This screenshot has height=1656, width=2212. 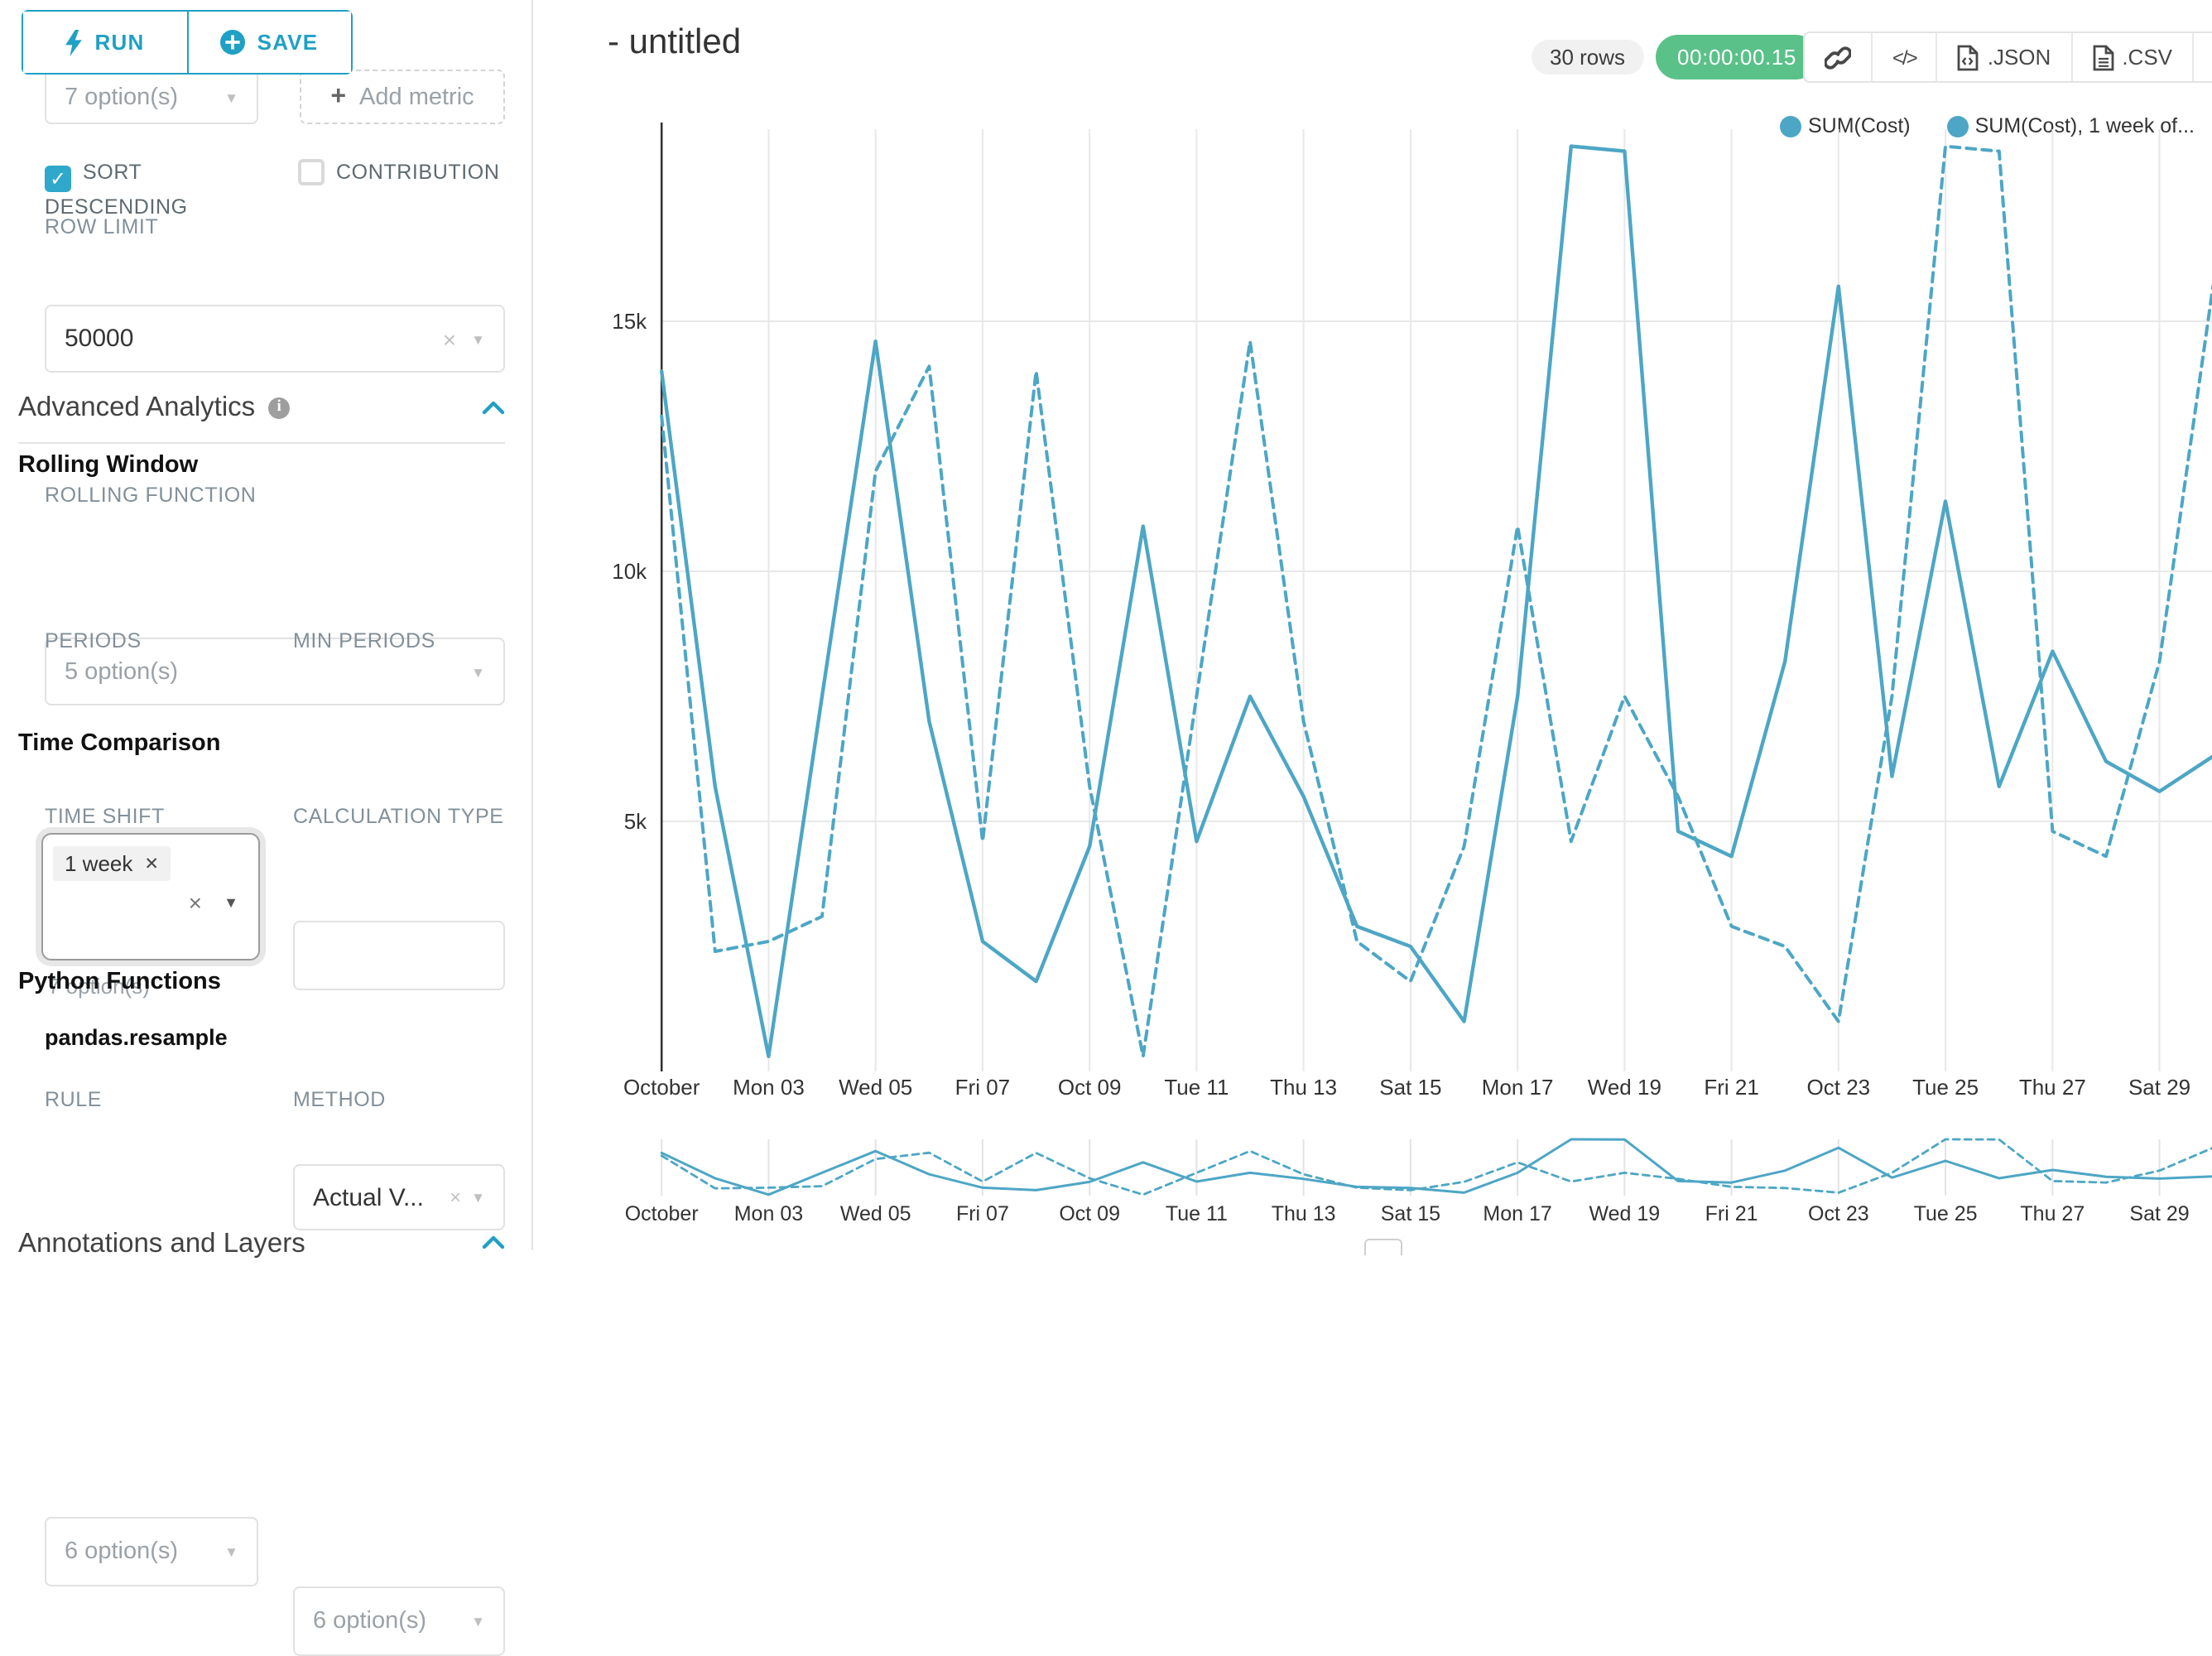 I want to click on time-shift-tag-label: 1 week, so click(x=99, y=863).